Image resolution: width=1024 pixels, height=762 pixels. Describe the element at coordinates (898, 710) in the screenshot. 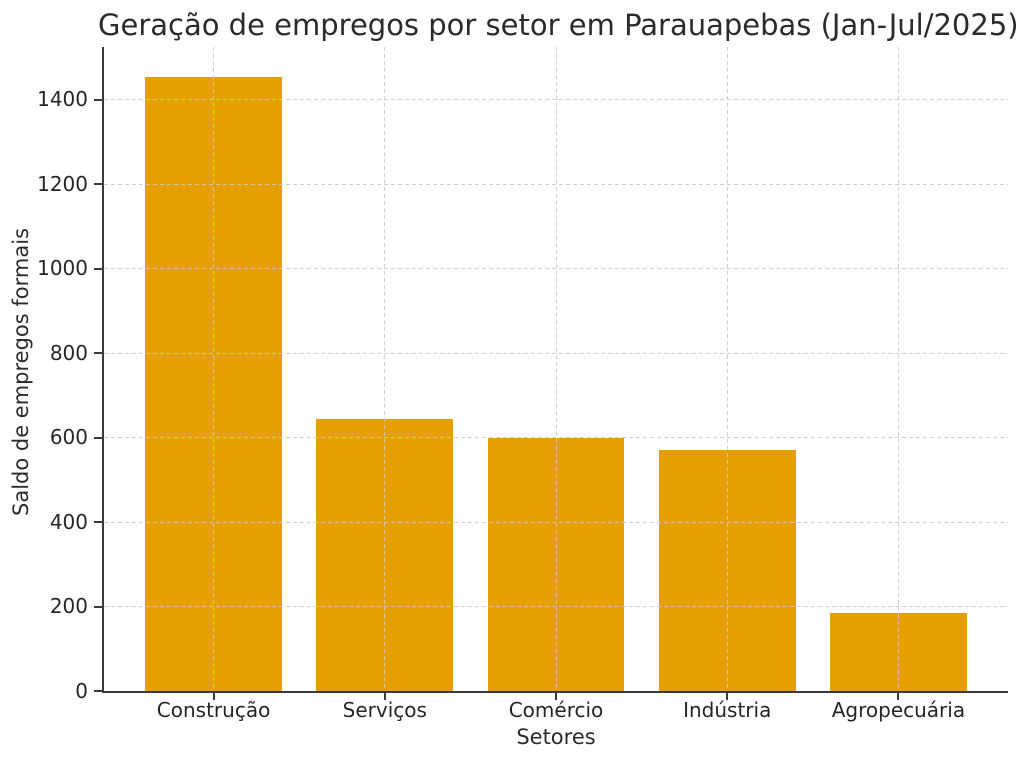

I see `x-tick-label: Agropecuária` at that location.